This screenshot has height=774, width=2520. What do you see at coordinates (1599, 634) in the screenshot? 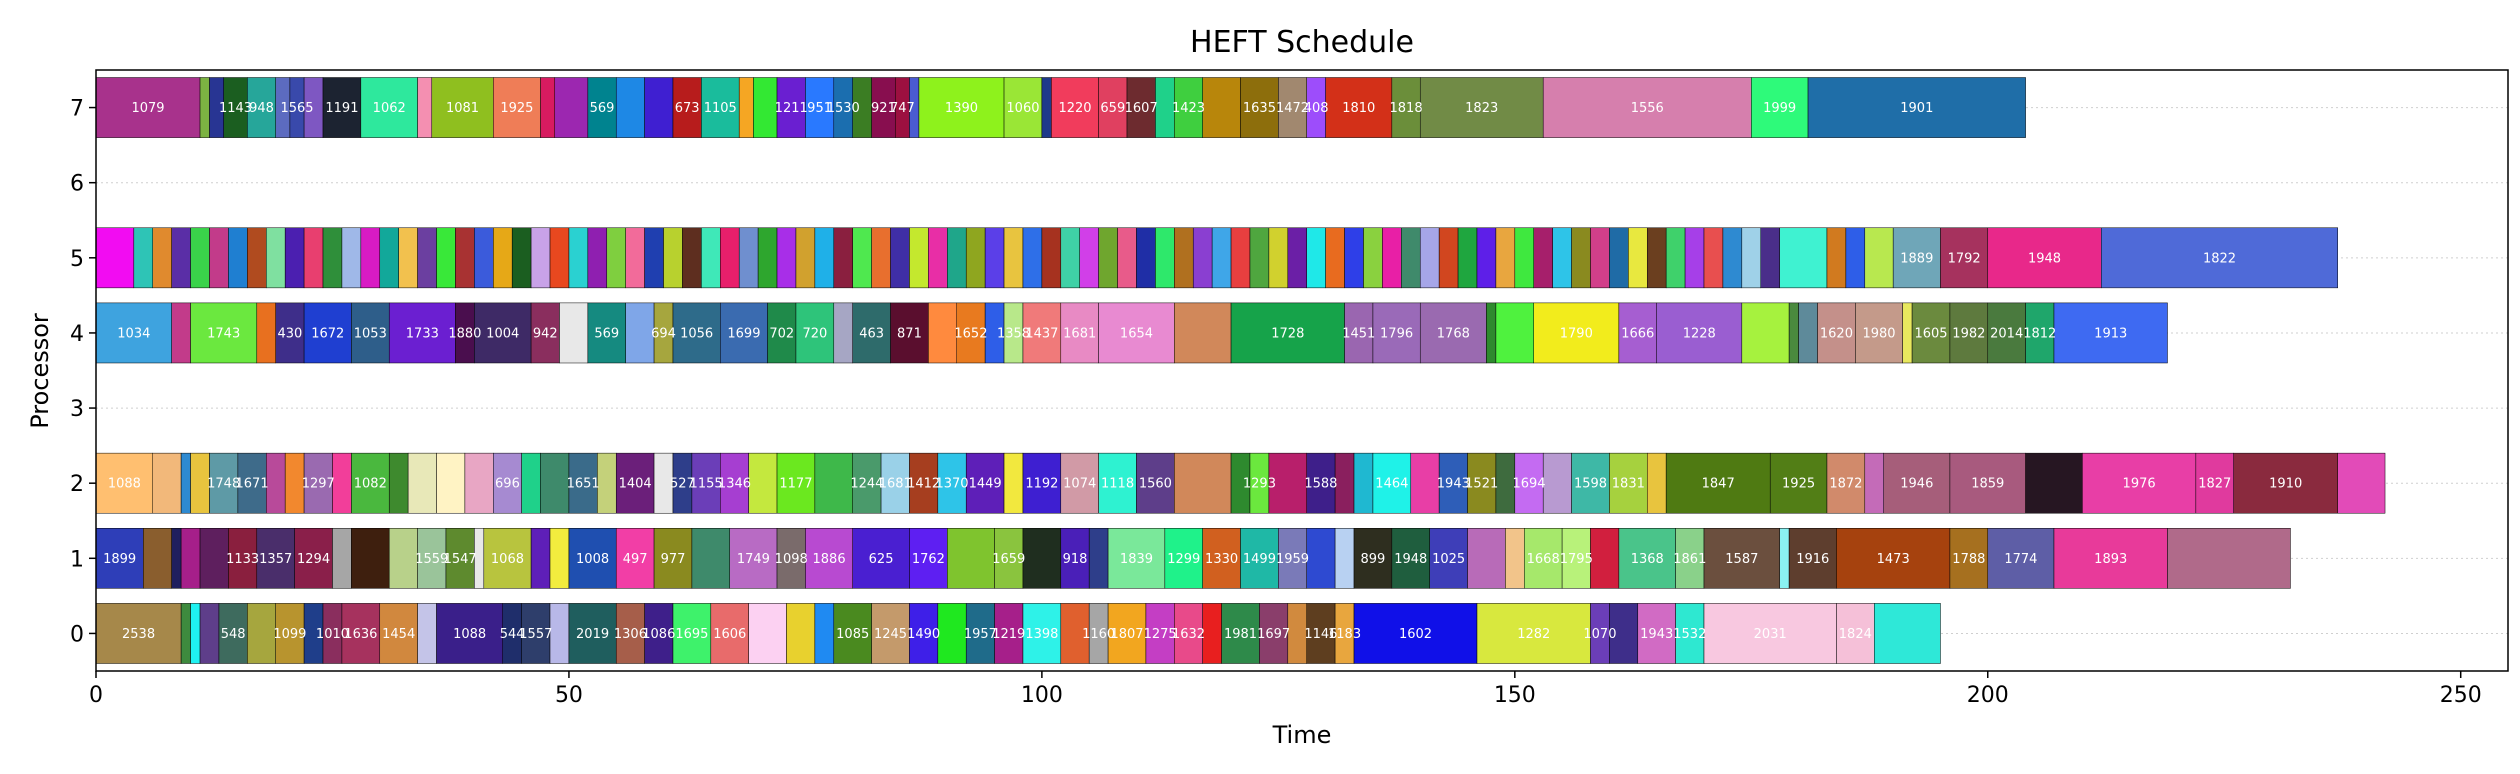
I see `task-label: 1070` at bounding box center [1599, 634].